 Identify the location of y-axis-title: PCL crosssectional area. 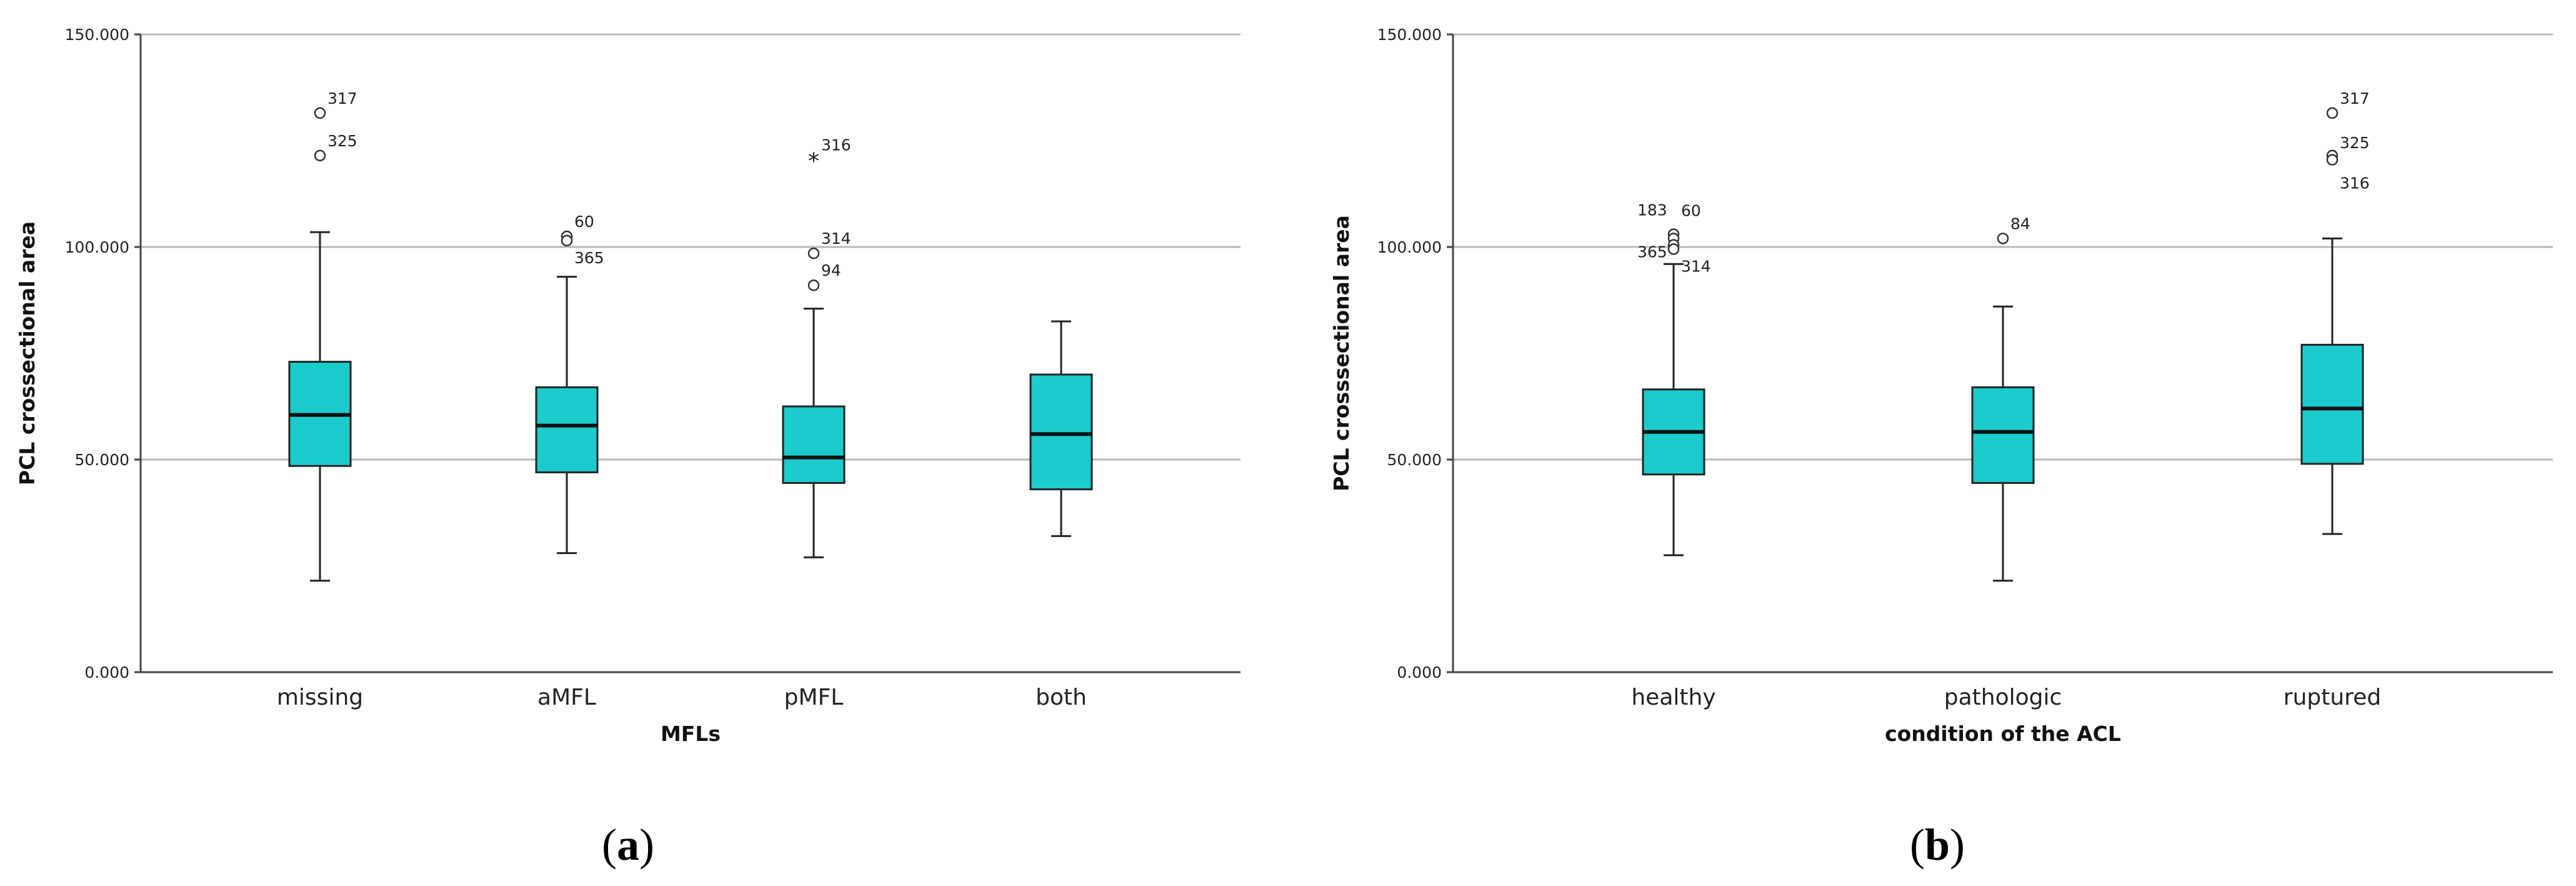
(1341, 353).